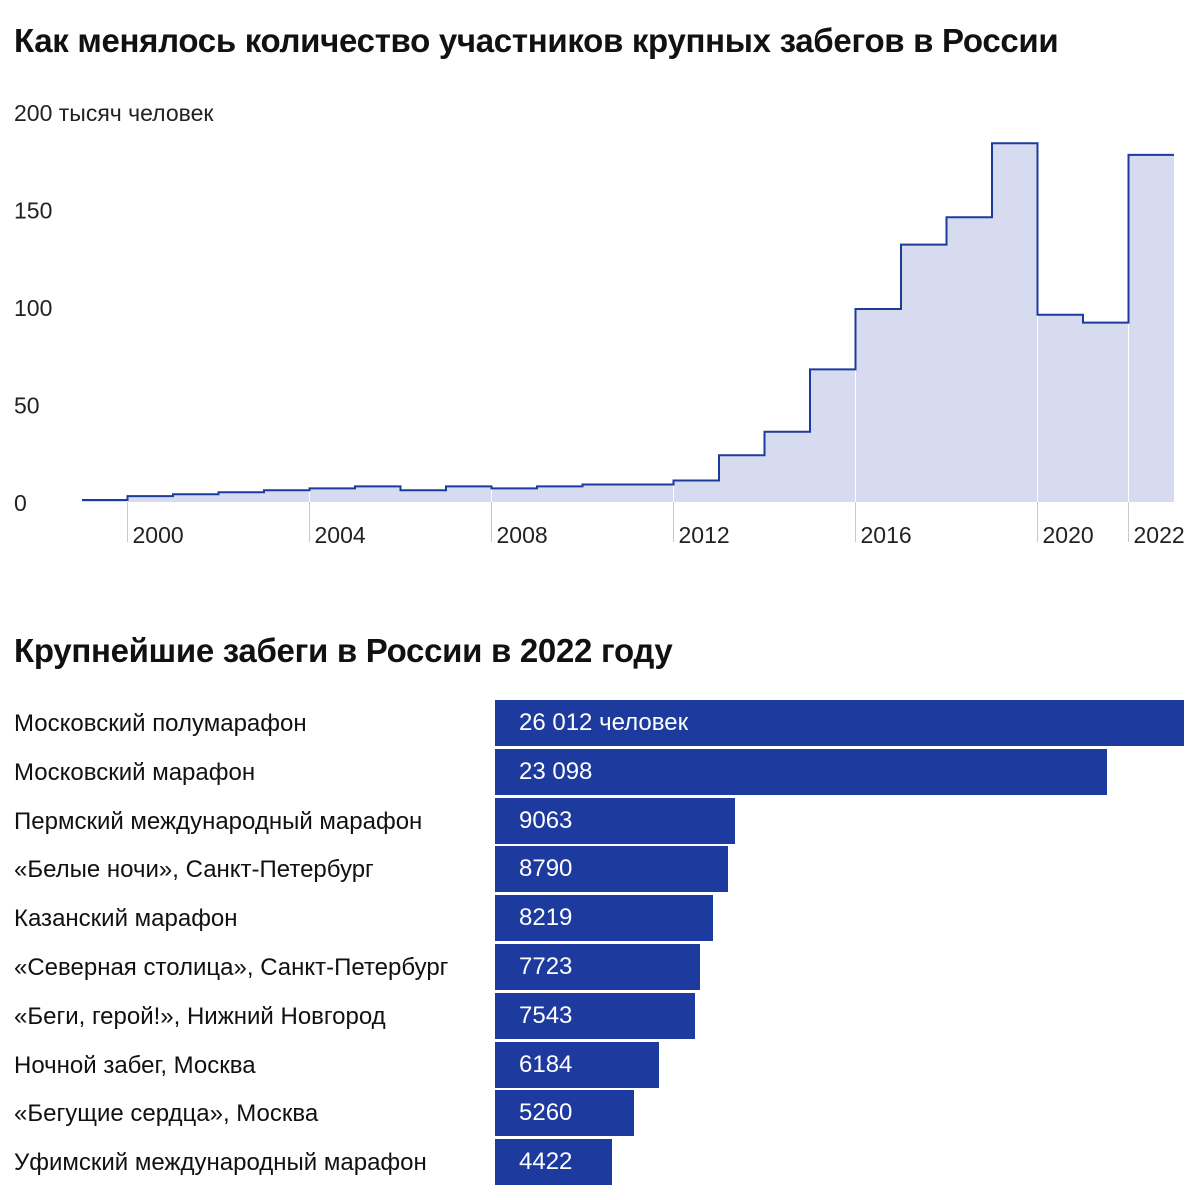 The width and height of the screenshot is (1187, 1200). Describe the element at coordinates (546, 1064) in the screenshot. I see `bar-value-label: 6184` at that location.